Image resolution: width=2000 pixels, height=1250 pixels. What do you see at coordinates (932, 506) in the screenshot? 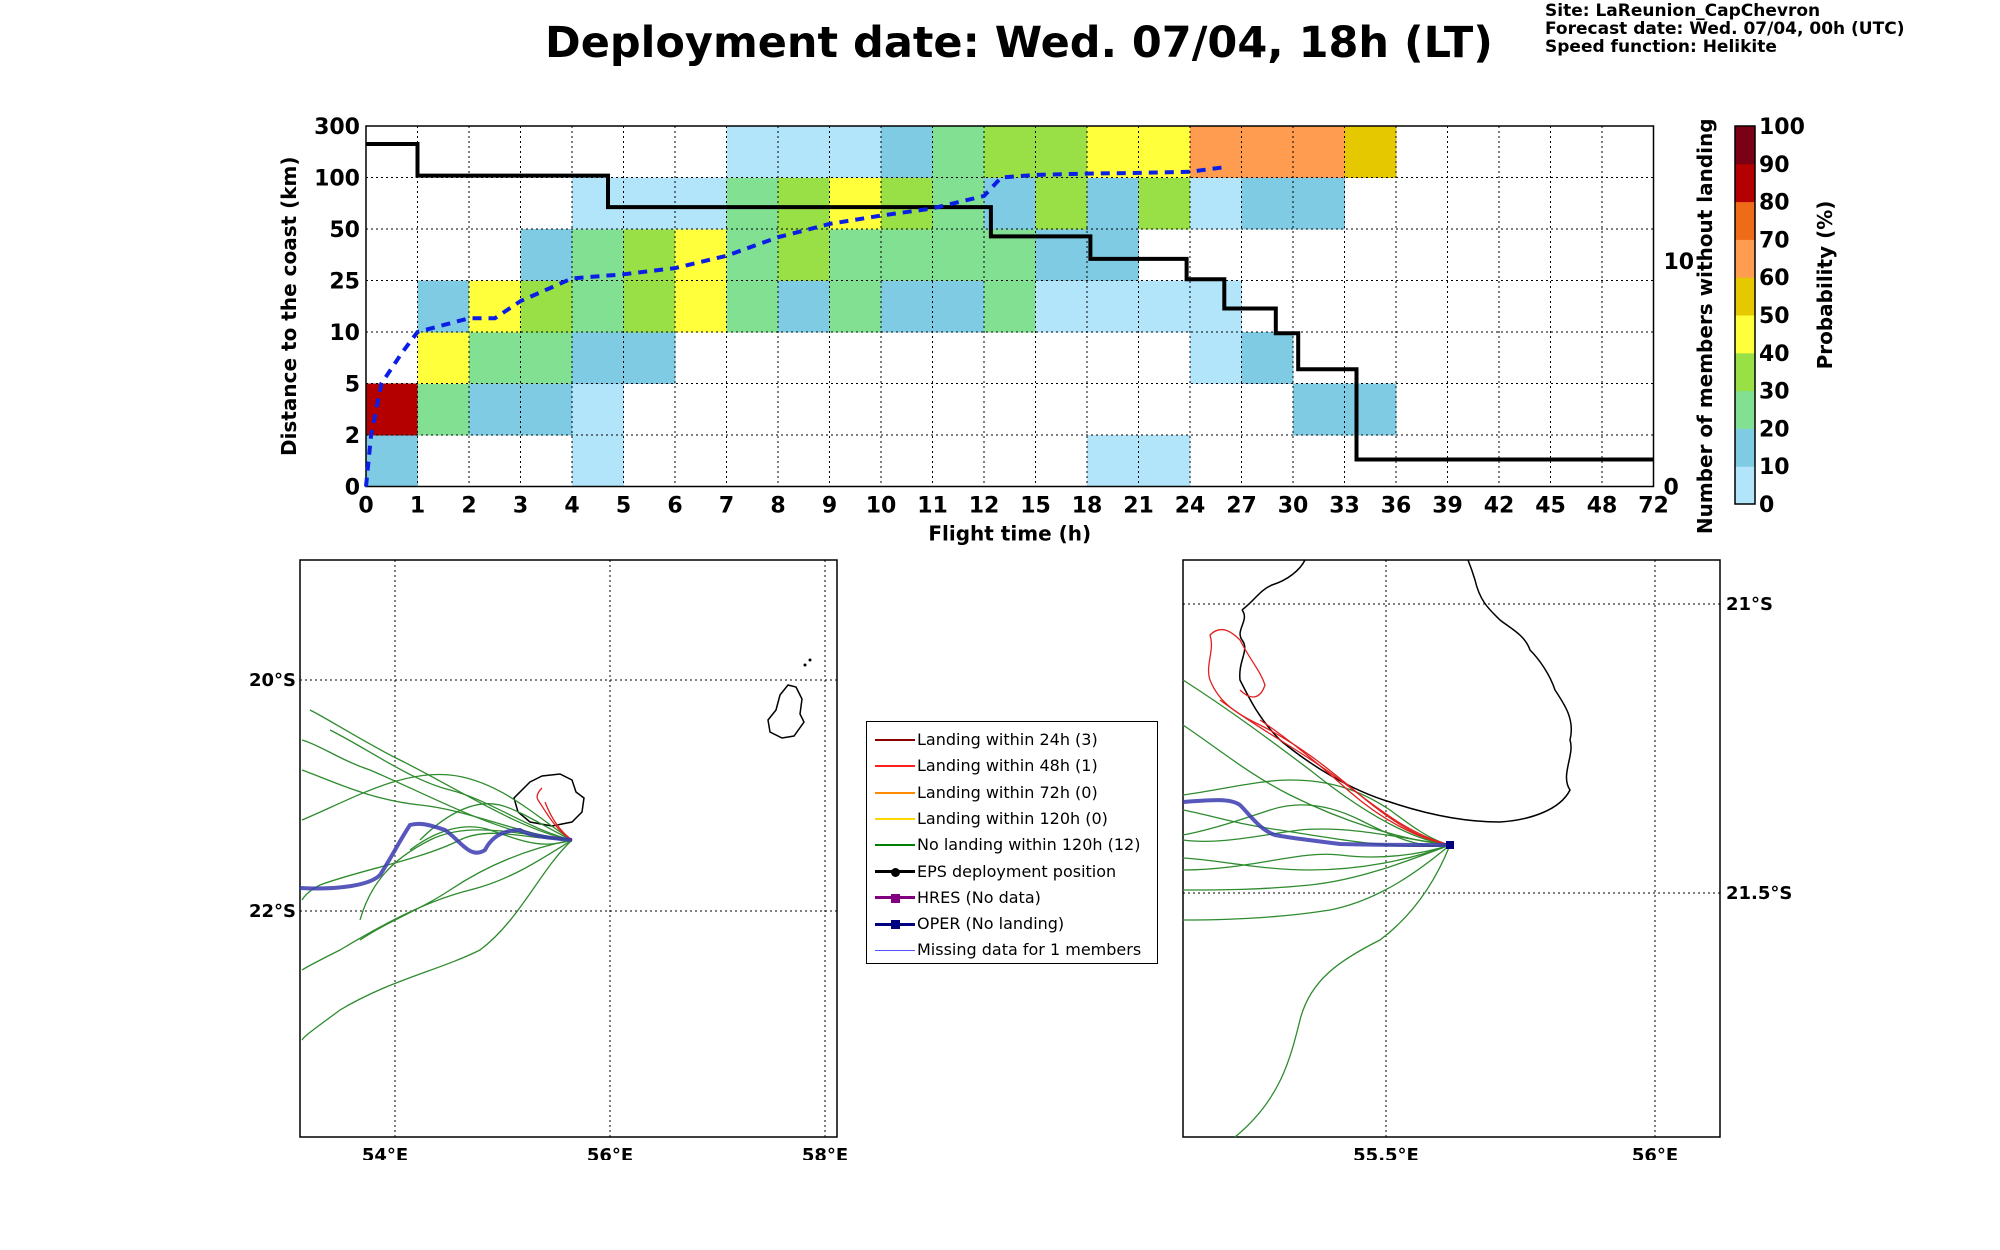
I see `x-tick-label: 11` at bounding box center [932, 506].